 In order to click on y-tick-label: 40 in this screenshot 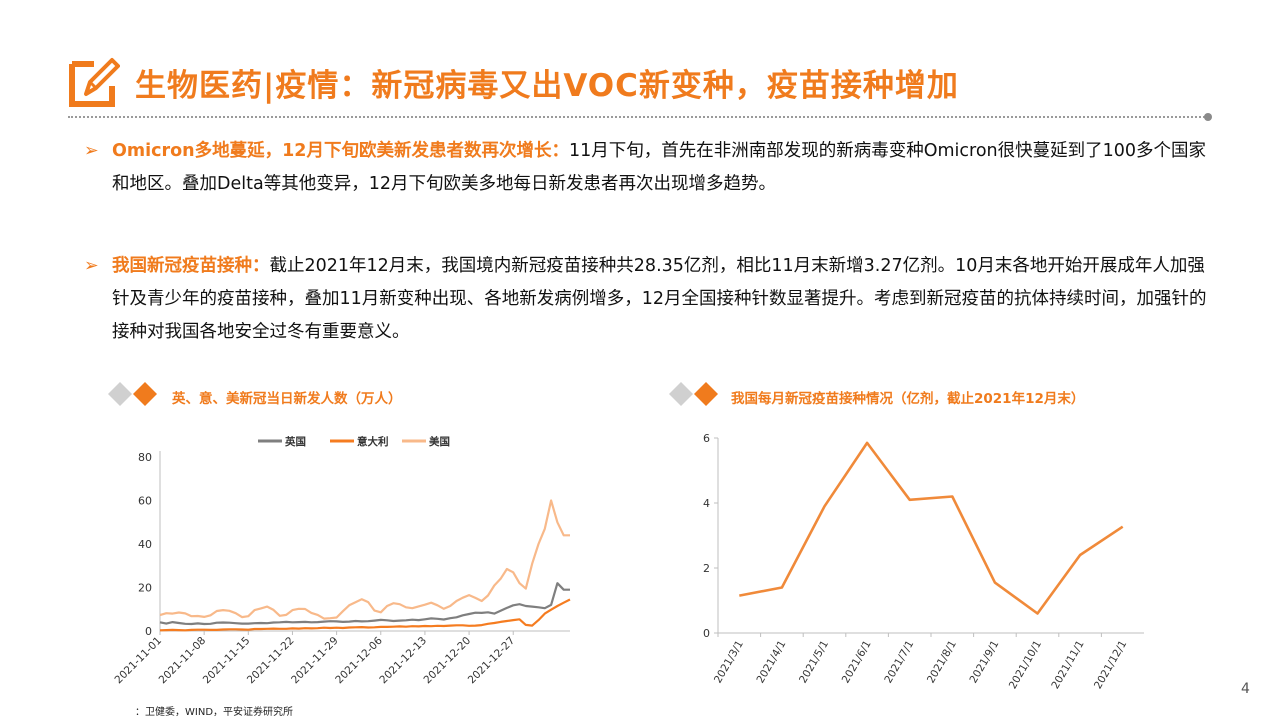, I will do `click(145, 544)`.